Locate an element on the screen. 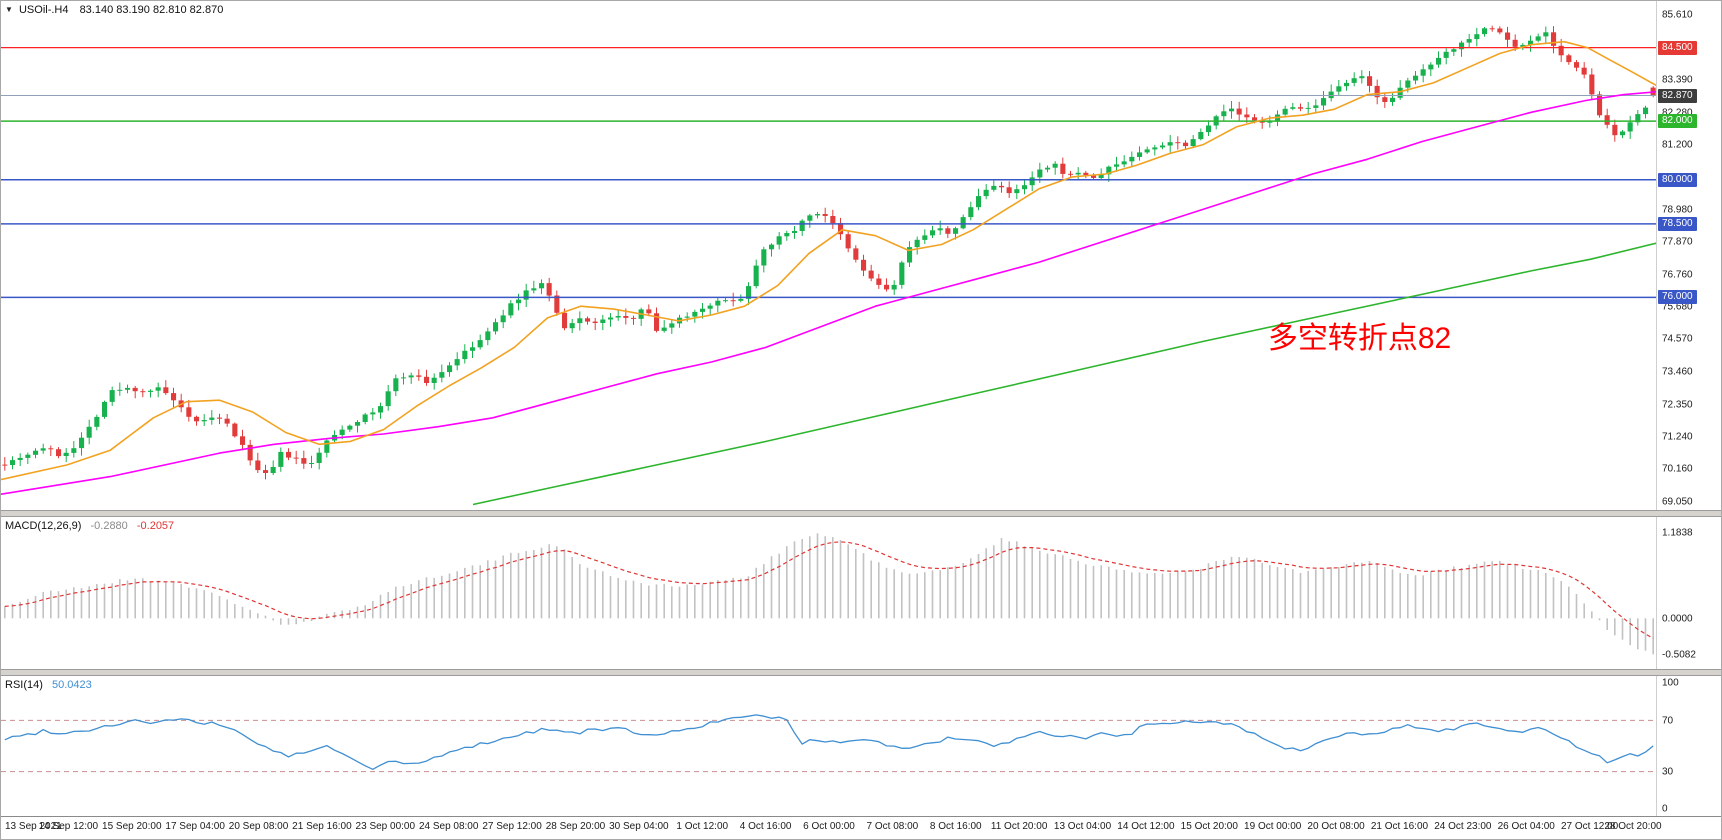  time-tick-label: 14 Sep 12:00 is located at coordinates (68, 827).